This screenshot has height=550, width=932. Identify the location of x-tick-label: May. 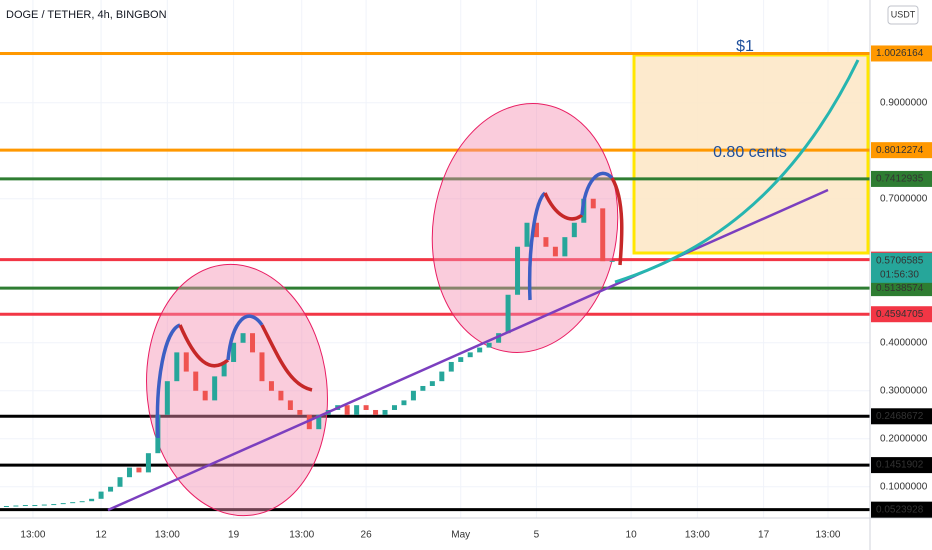
(460, 535).